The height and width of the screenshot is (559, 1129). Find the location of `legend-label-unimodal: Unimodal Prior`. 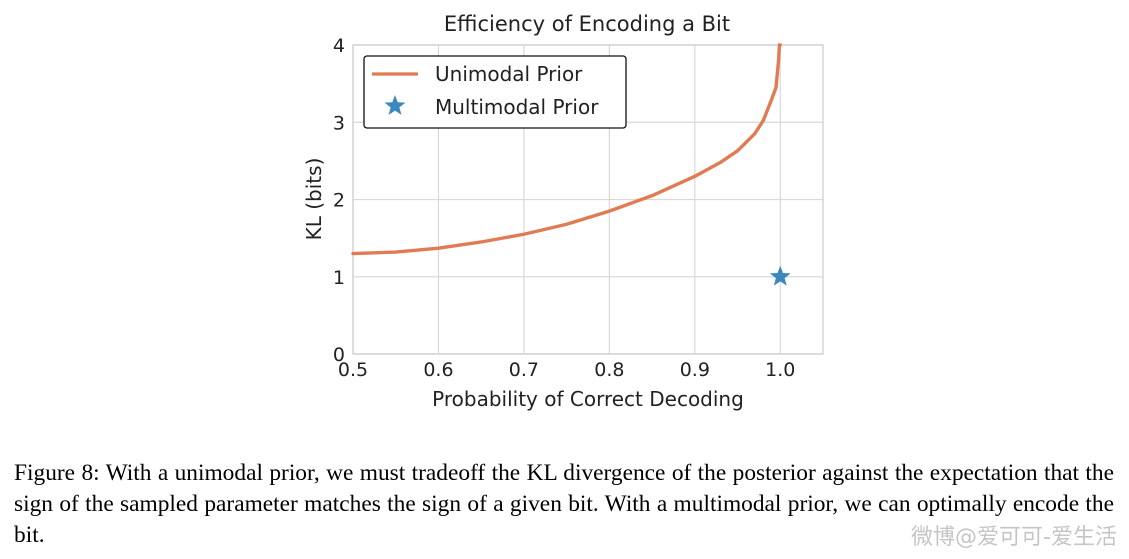

legend-label-unimodal: Unimodal Prior is located at coordinates (509, 74).